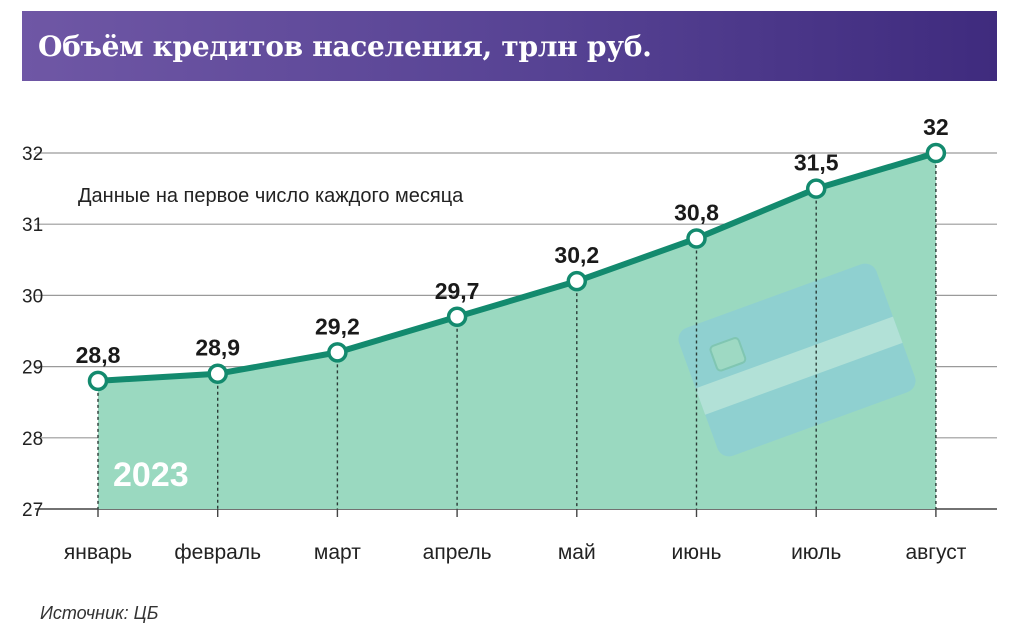  Describe the element at coordinates (32, 332) in the screenshot. I see `y-axis-labels: 27 28 29 30 31 32` at that location.